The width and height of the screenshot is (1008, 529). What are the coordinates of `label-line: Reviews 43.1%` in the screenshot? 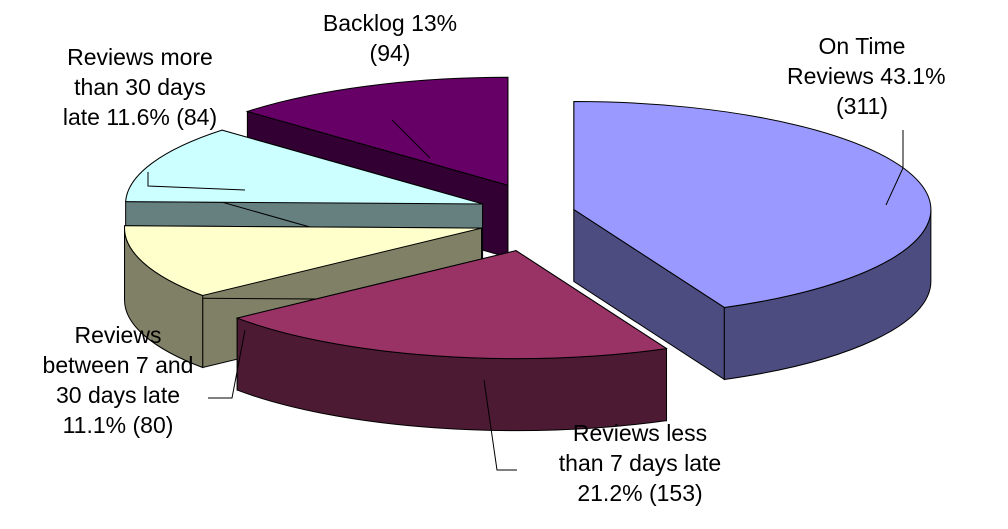 It's located at (866, 76).